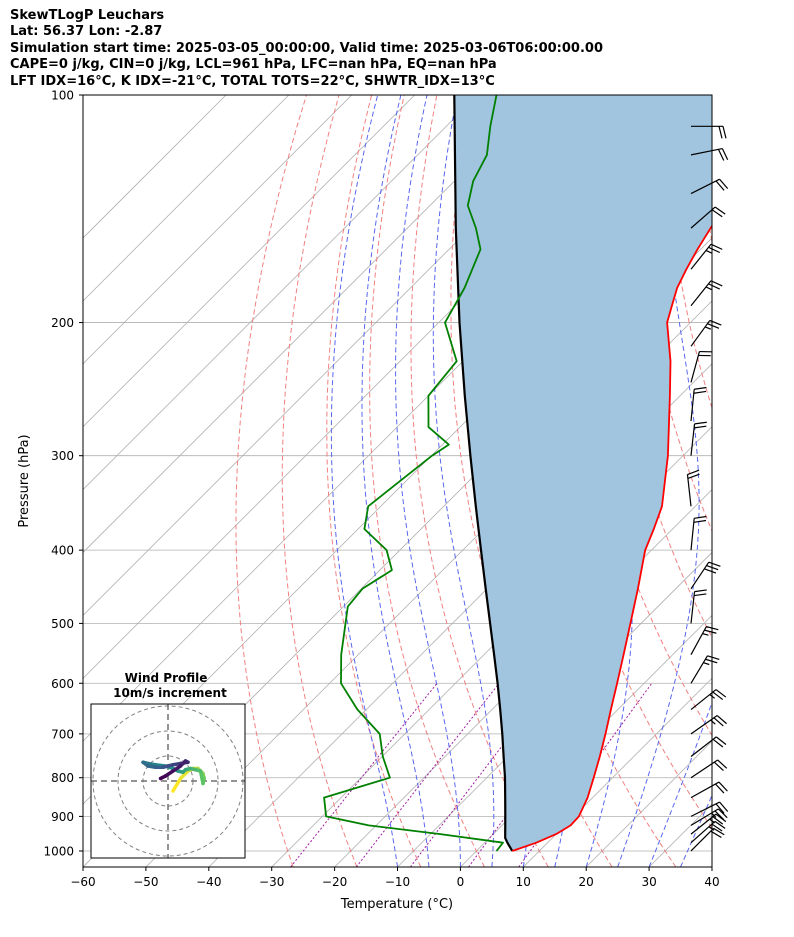 The height and width of the screenshot is (937, 794). I want to click on y-tick-label: 300, so click(62, 456).